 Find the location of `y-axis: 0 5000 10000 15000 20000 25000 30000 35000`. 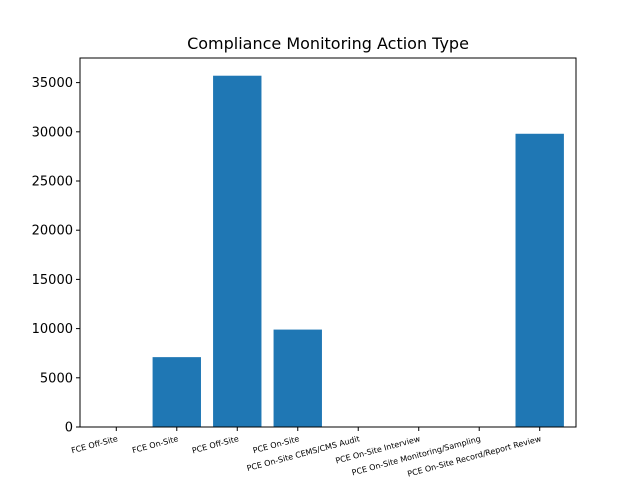

y-axis: 0 5000 10000 15000 20000 25000 30000 35000 is located at coordinates (56, 256).